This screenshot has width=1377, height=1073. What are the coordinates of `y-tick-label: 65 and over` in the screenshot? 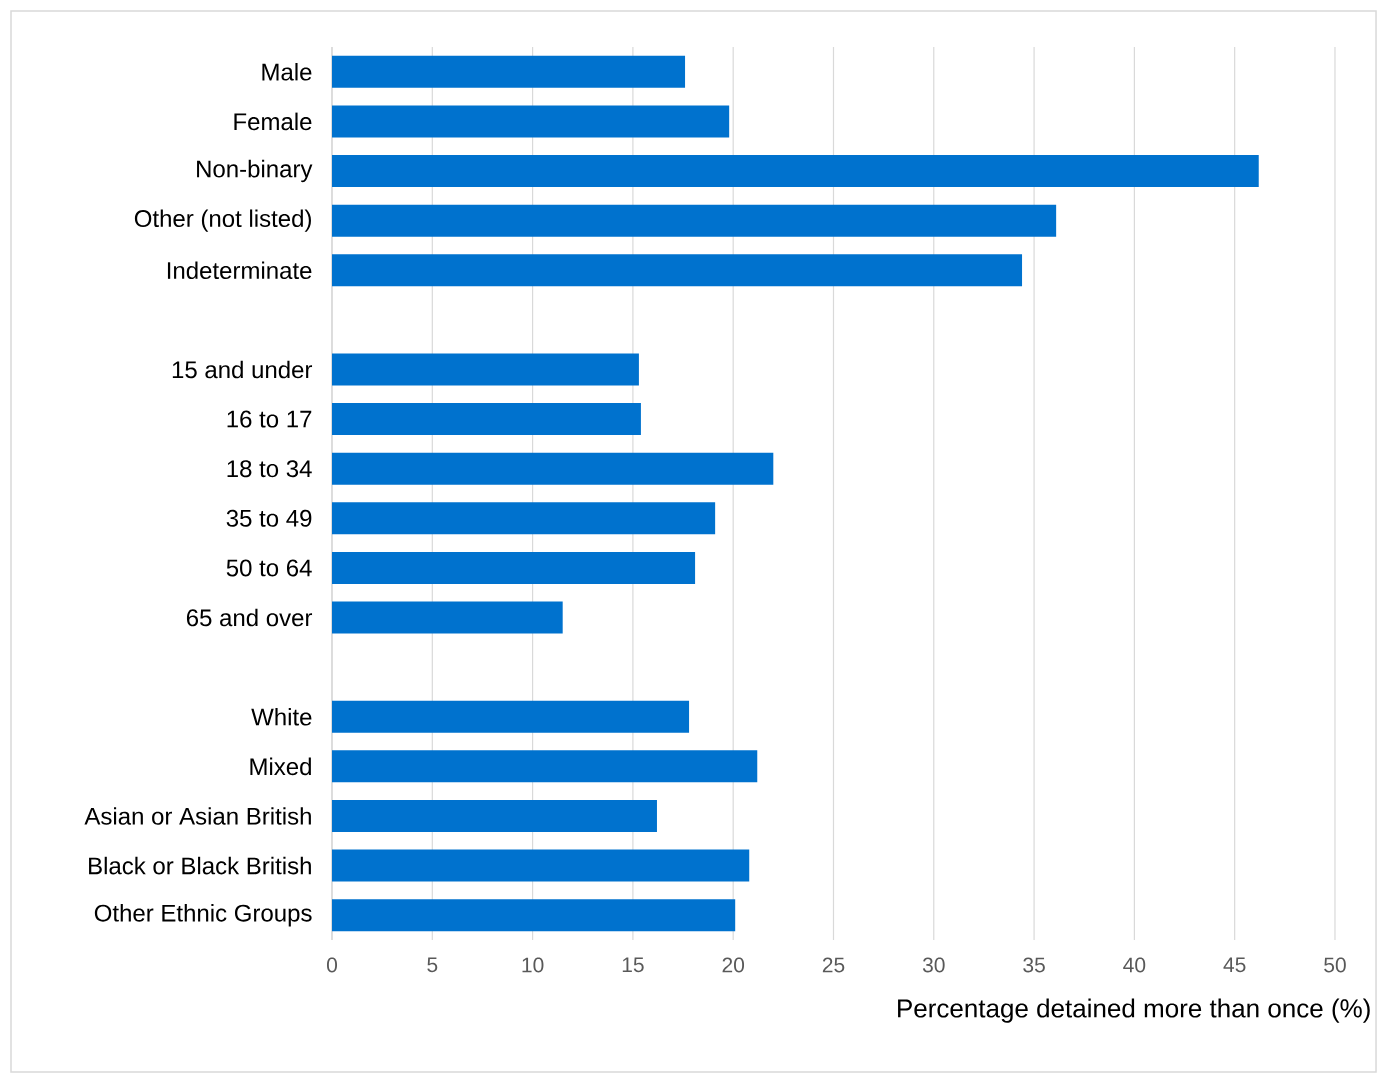 It's located at (249, 617).